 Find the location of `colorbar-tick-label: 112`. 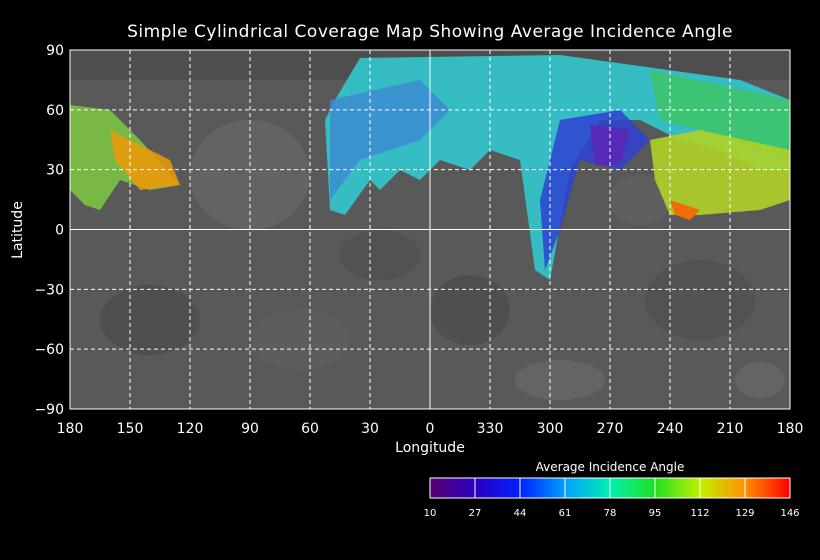

colorbar-tick-label: 112 is located at coordinates (699, 513).